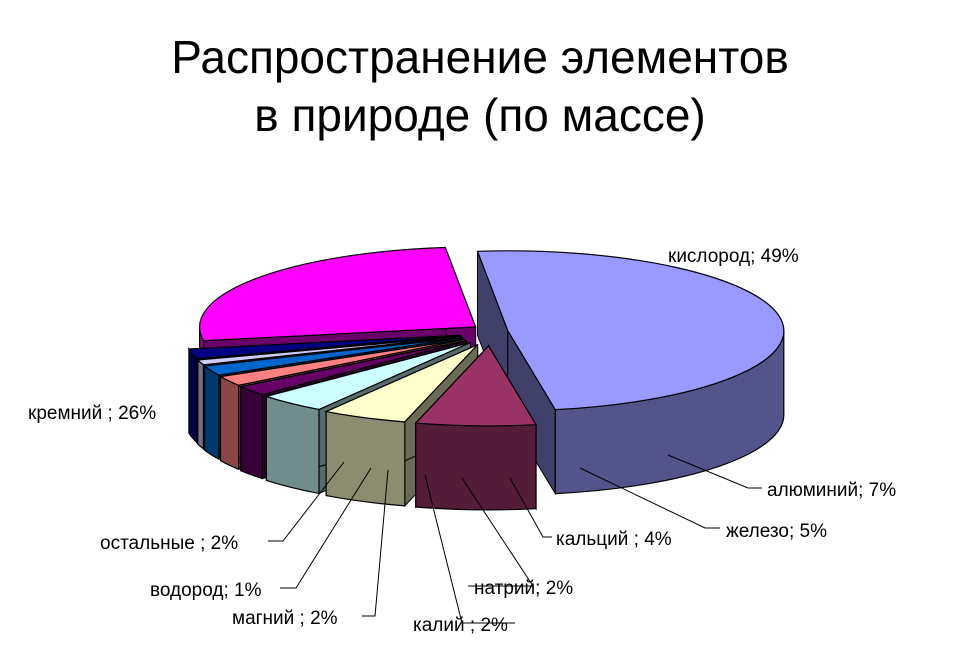  I want to click on data-label: кислород; 49%, so click(733, 256).